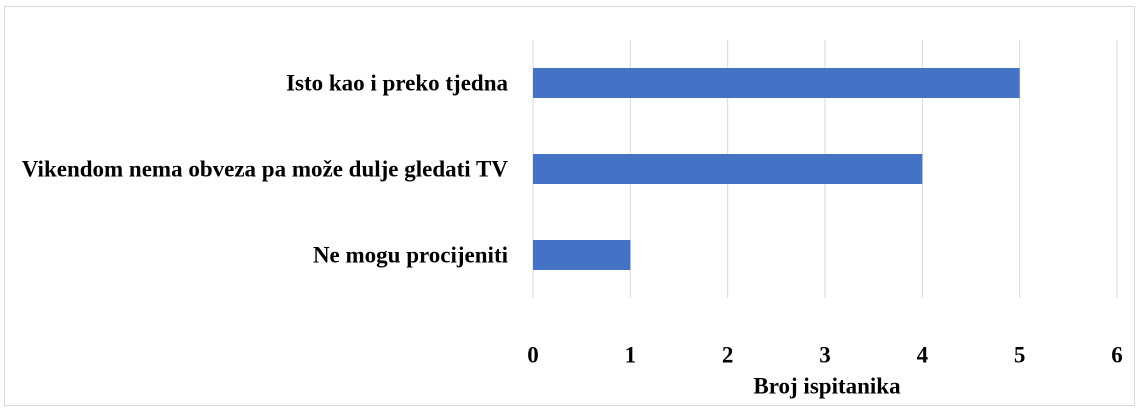 The image size is (1141, 412). I want to click on y-tick-label: Ne mogu procijeniti, so click(410, 255).